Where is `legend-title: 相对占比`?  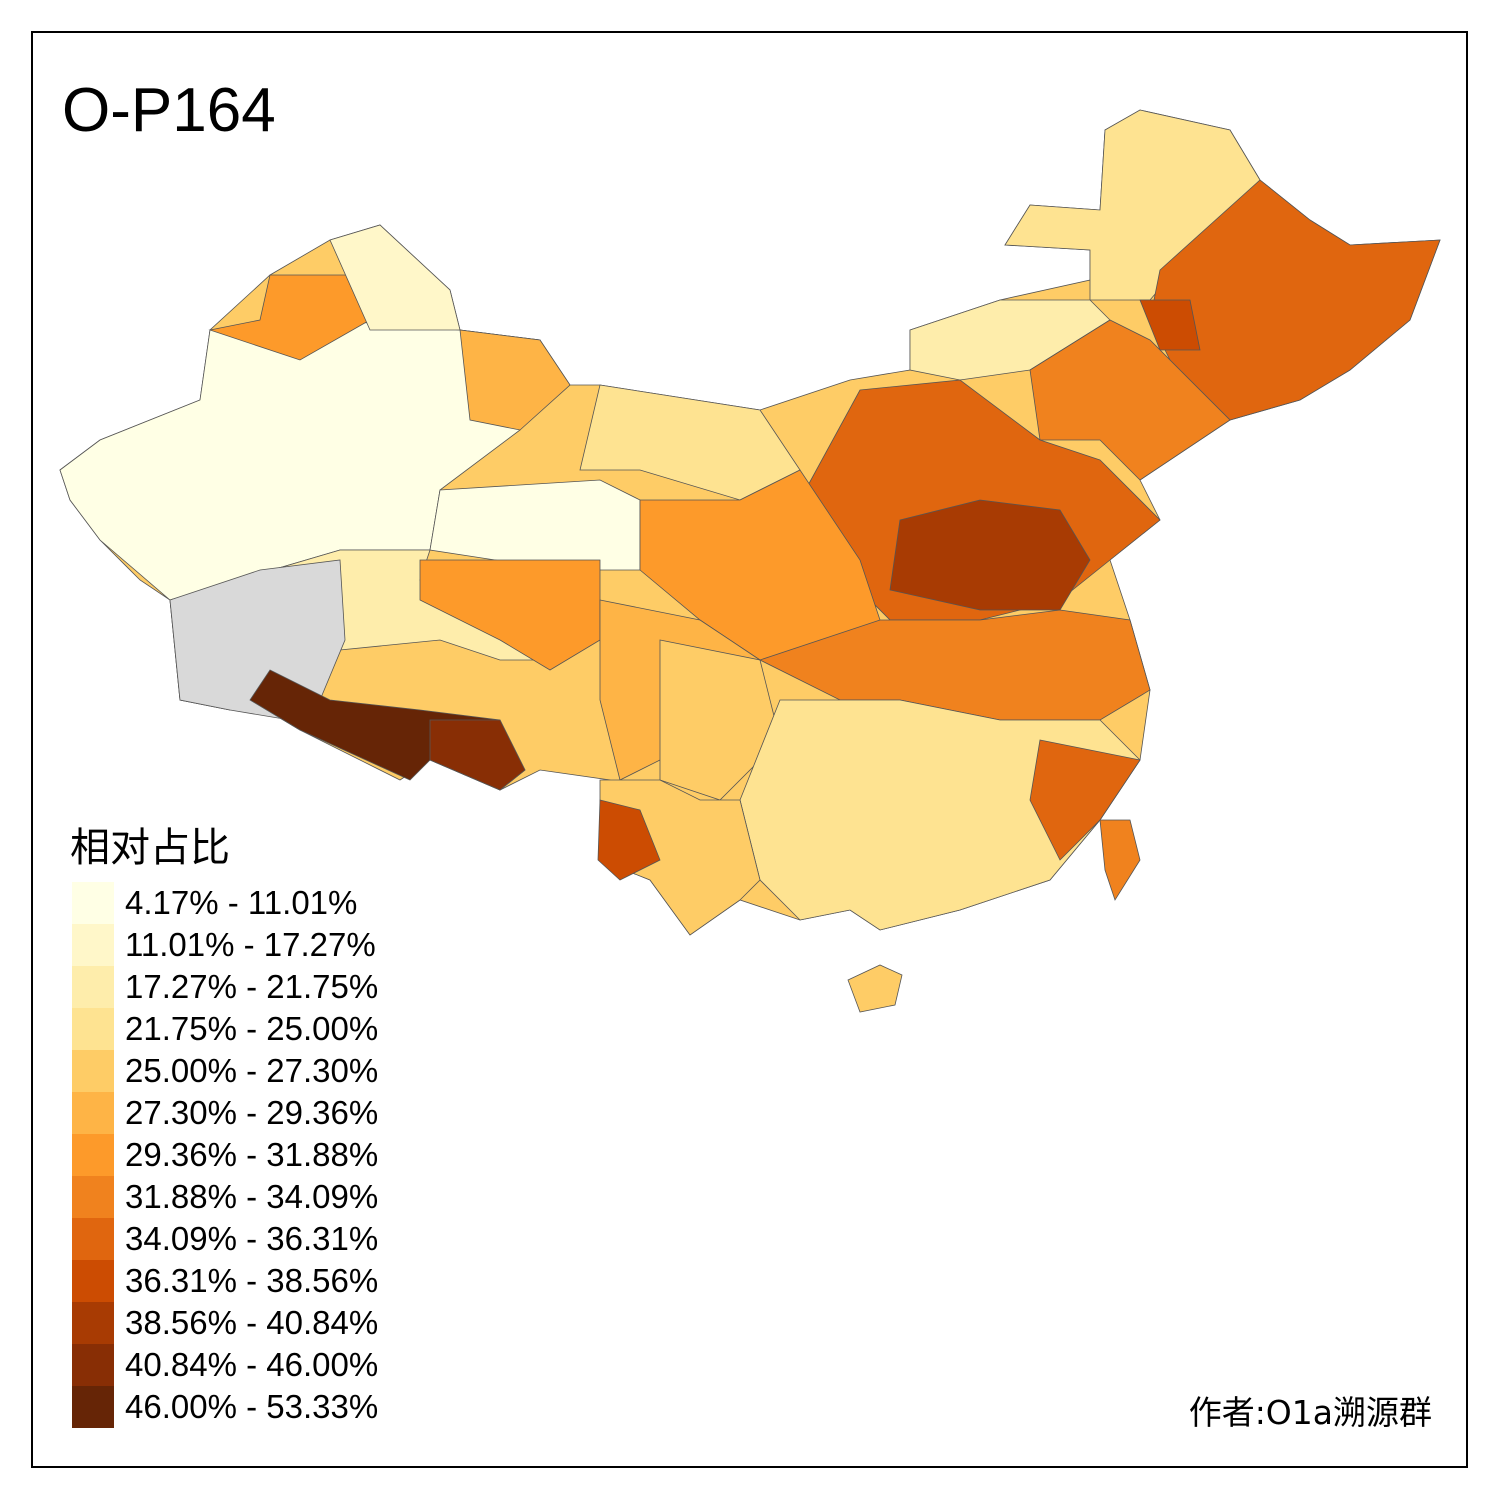
legend-title: 相对占比 is located at coordinates (150, 848).